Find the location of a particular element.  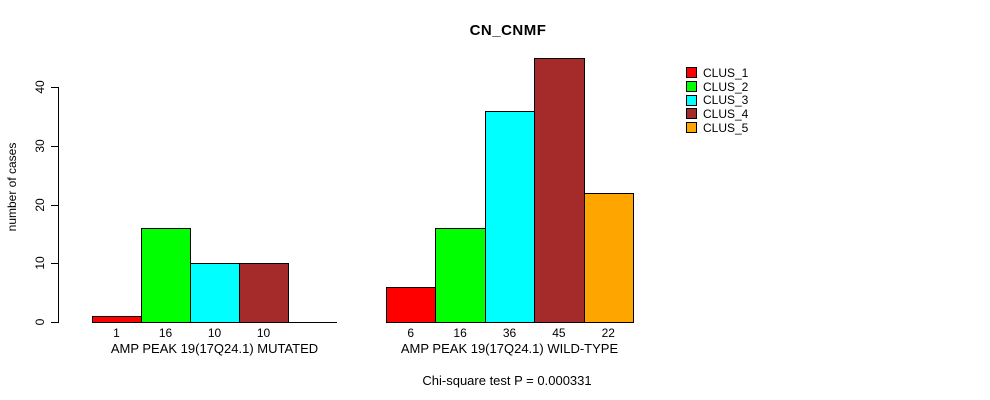

bar-value-label: 1 is located at coordinates (116, 333).